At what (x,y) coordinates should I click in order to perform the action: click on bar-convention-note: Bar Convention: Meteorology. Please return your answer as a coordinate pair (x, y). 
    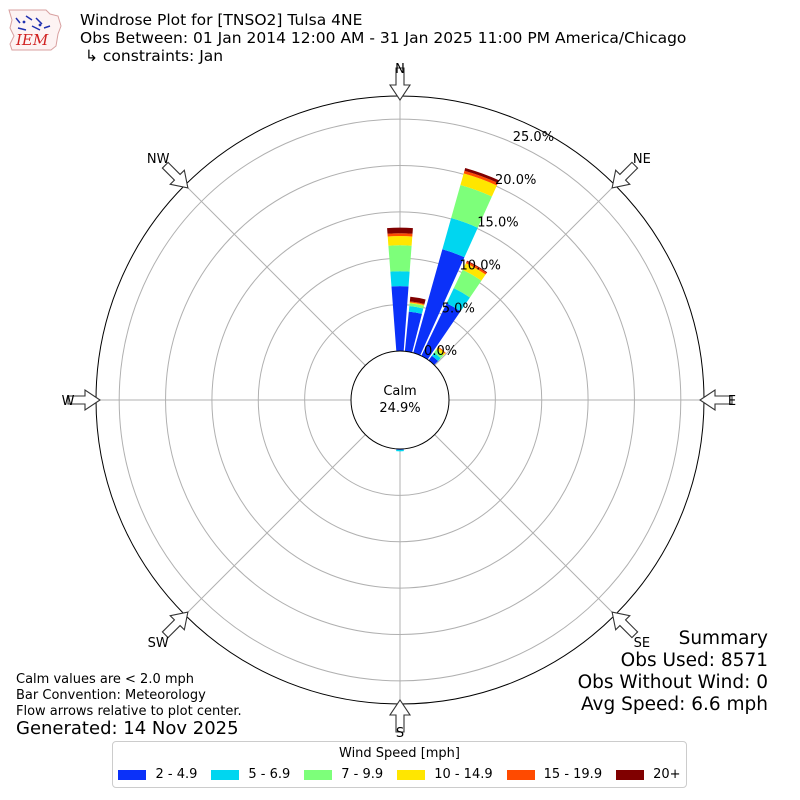
    Looking at the image, I should click on (111, 695).